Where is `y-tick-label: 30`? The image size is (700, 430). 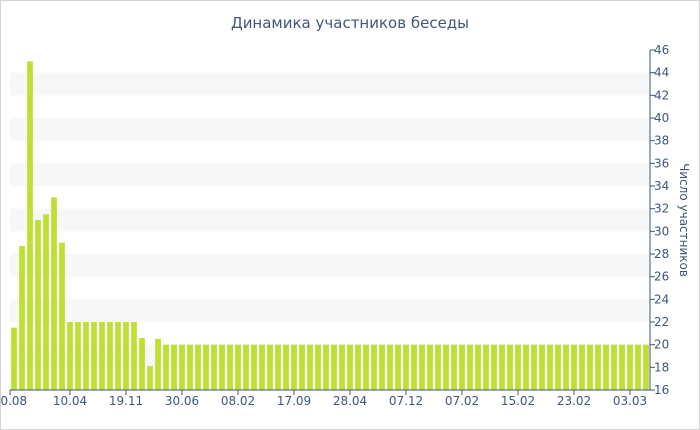 y-tick-label: 30 is located at coordinates (661, 231).